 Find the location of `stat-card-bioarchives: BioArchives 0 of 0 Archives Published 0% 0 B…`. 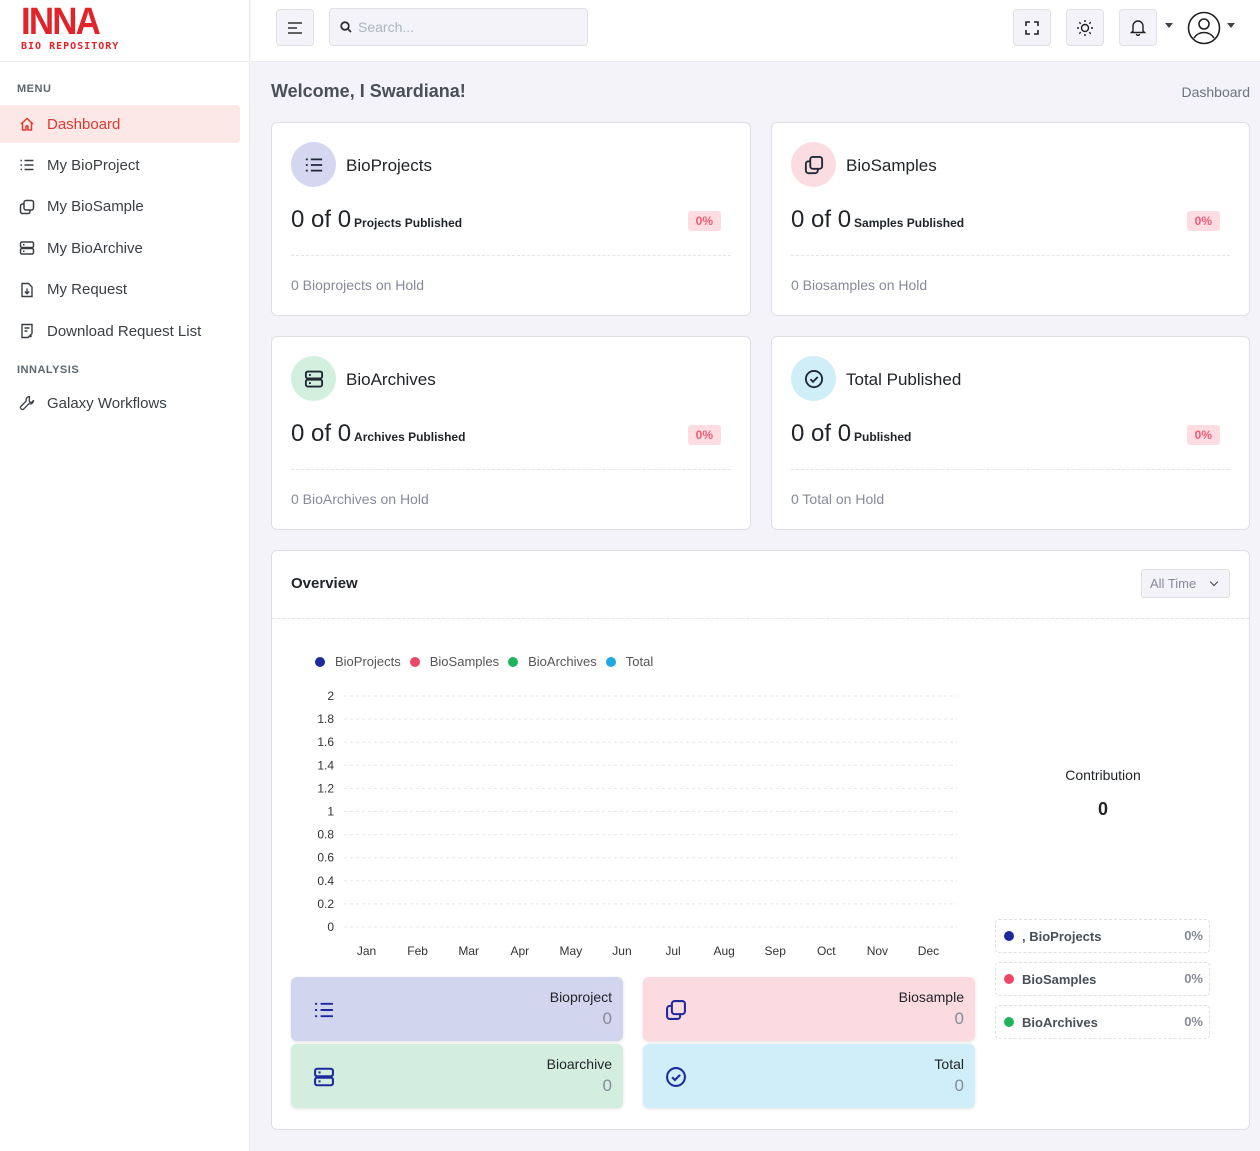

stat-card-bioarchives: BioArchives 0 of 0 Archives Published 0% 0 B… is located at coordinates (511, 433).